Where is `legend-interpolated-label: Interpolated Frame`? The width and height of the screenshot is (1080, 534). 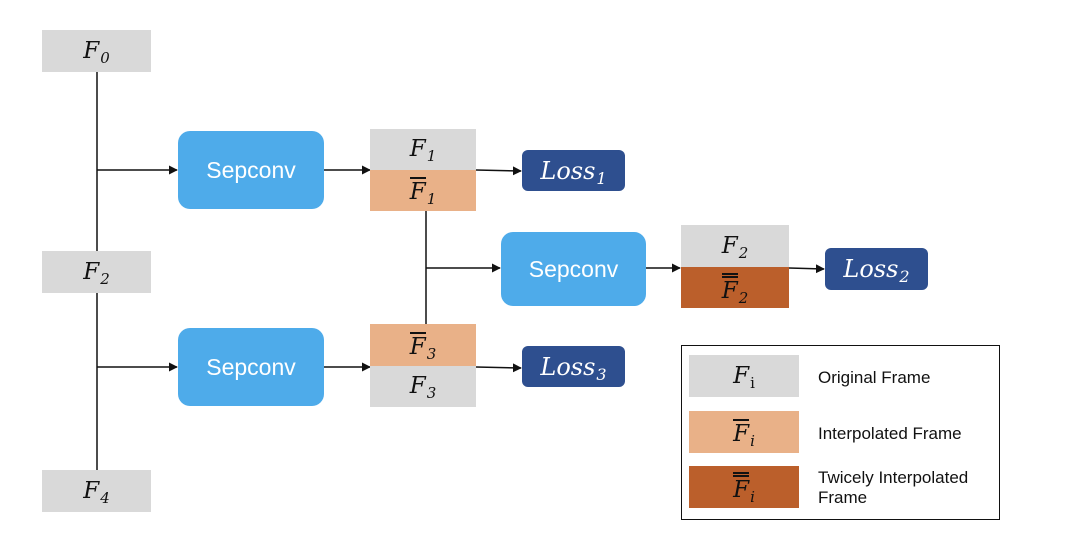 legend-interpolated-label: Interpolated Frame is located at coordinates (890, 433).